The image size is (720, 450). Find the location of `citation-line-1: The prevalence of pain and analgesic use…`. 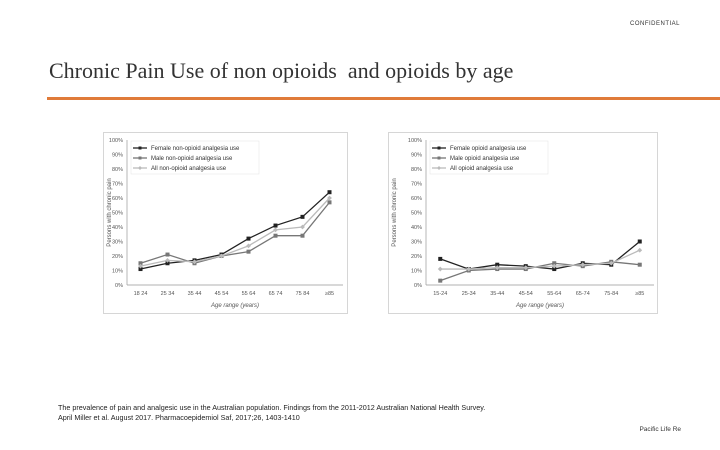

citation-line-1: The prevalence of pain and analgesic use… is located at coordinates (272, 407).